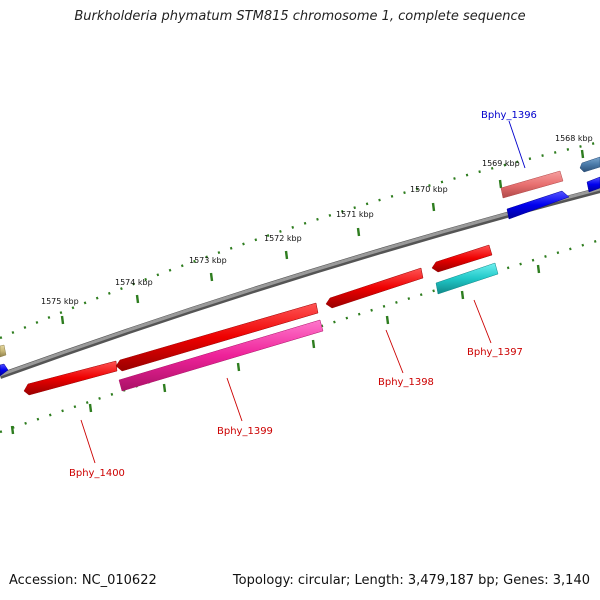 The width and height of the screenshot is (600, 600). I want to click on cds-feature-khaki, so click(3, 351).